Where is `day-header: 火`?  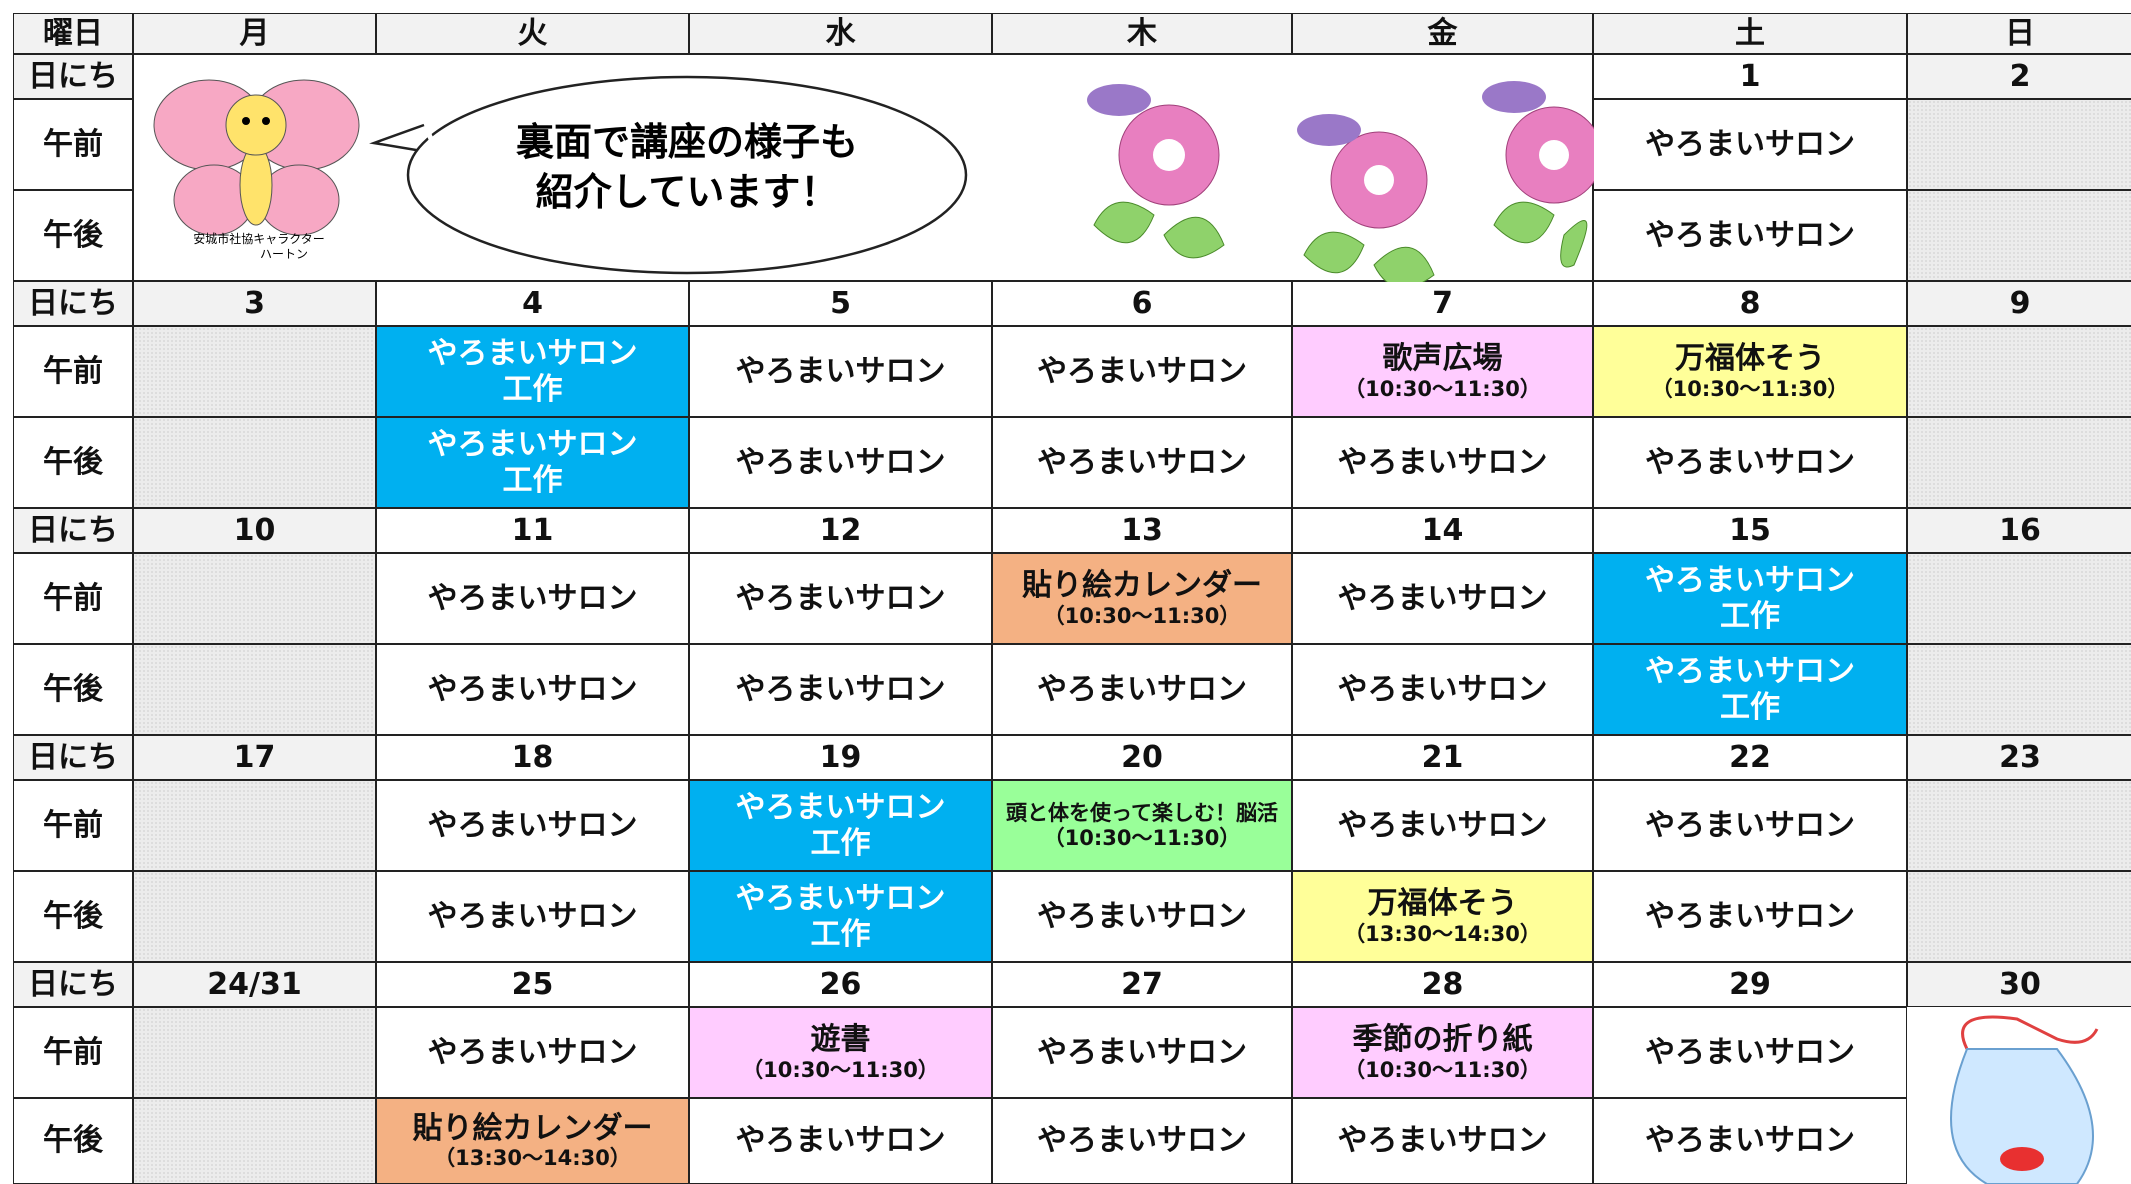
day-header: 火 is located at coordinates (532, 33).